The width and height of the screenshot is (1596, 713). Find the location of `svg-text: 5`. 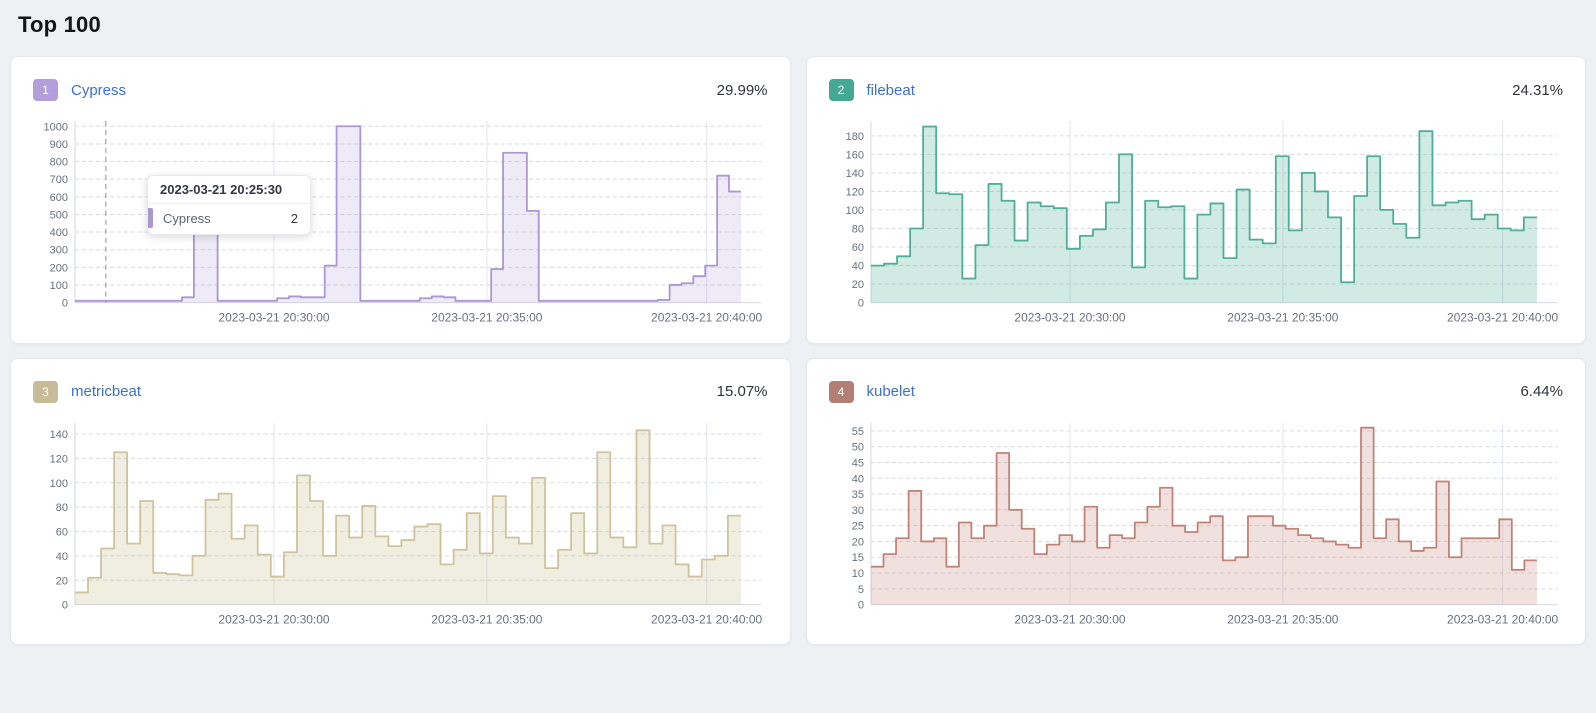

svg-text: 5 is located at coordinates (860, 589).